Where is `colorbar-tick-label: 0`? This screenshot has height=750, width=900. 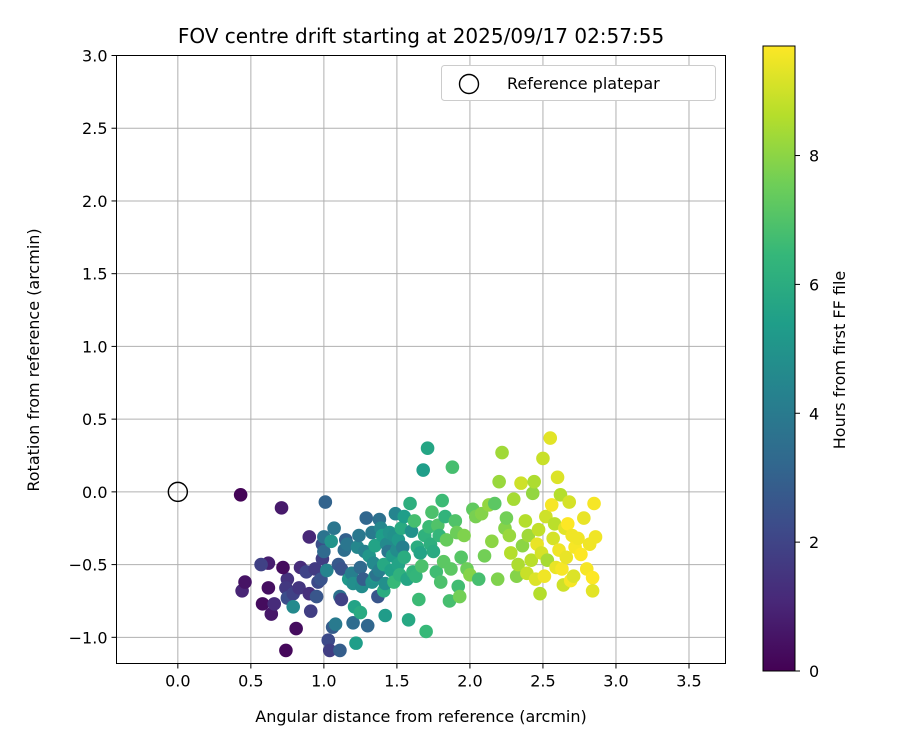
colorbar-tick-label: 0 is located at coordinates (814, 671).